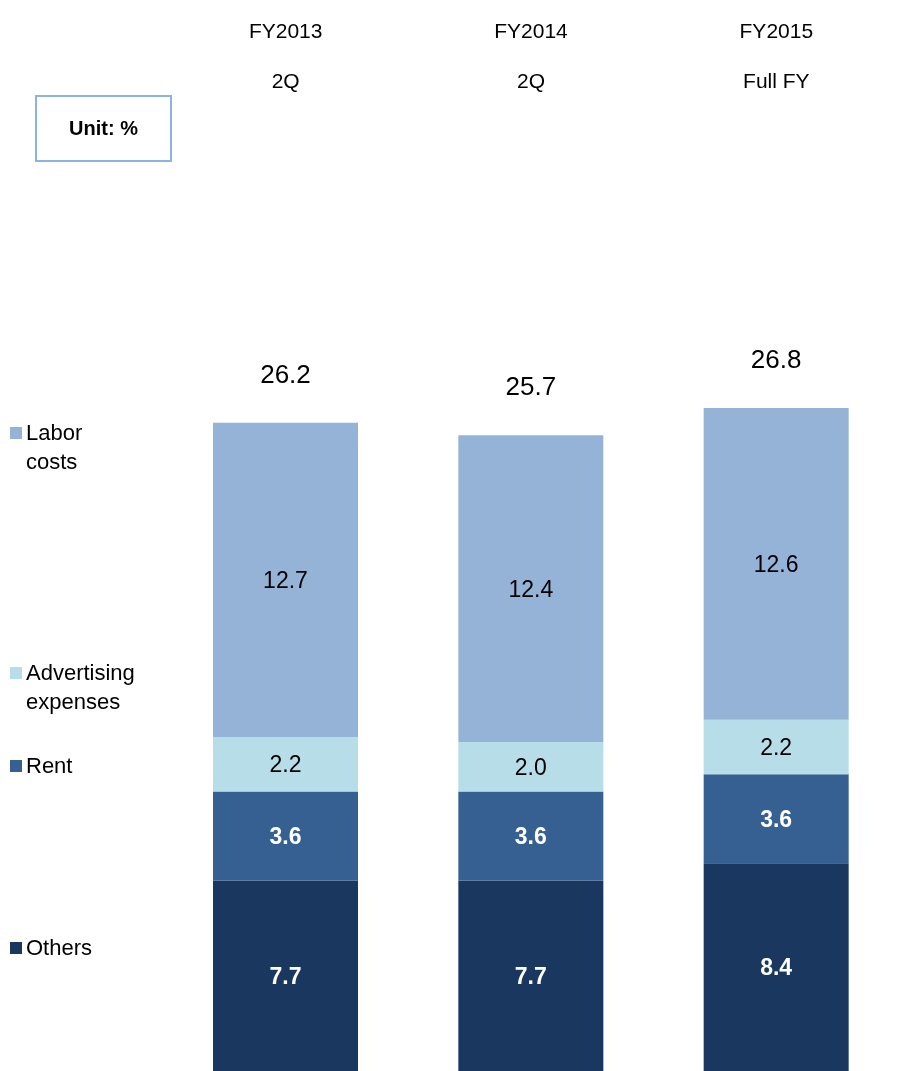  Describe the element at coordinates (531, 386) in the screenshot. I see `total-label: 25.7` at that location.